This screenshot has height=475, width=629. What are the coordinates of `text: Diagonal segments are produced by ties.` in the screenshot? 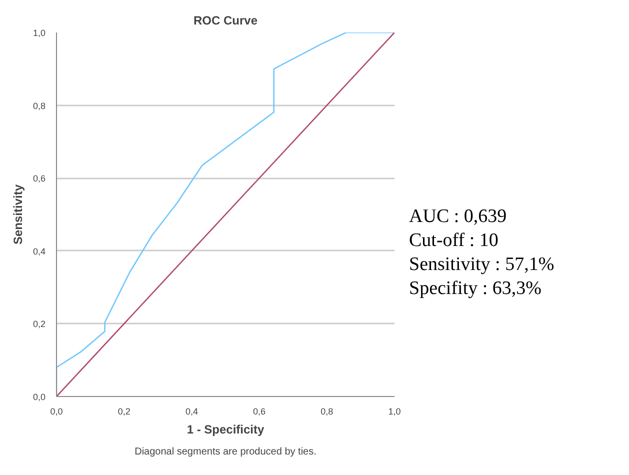 It's located at (225, 452).